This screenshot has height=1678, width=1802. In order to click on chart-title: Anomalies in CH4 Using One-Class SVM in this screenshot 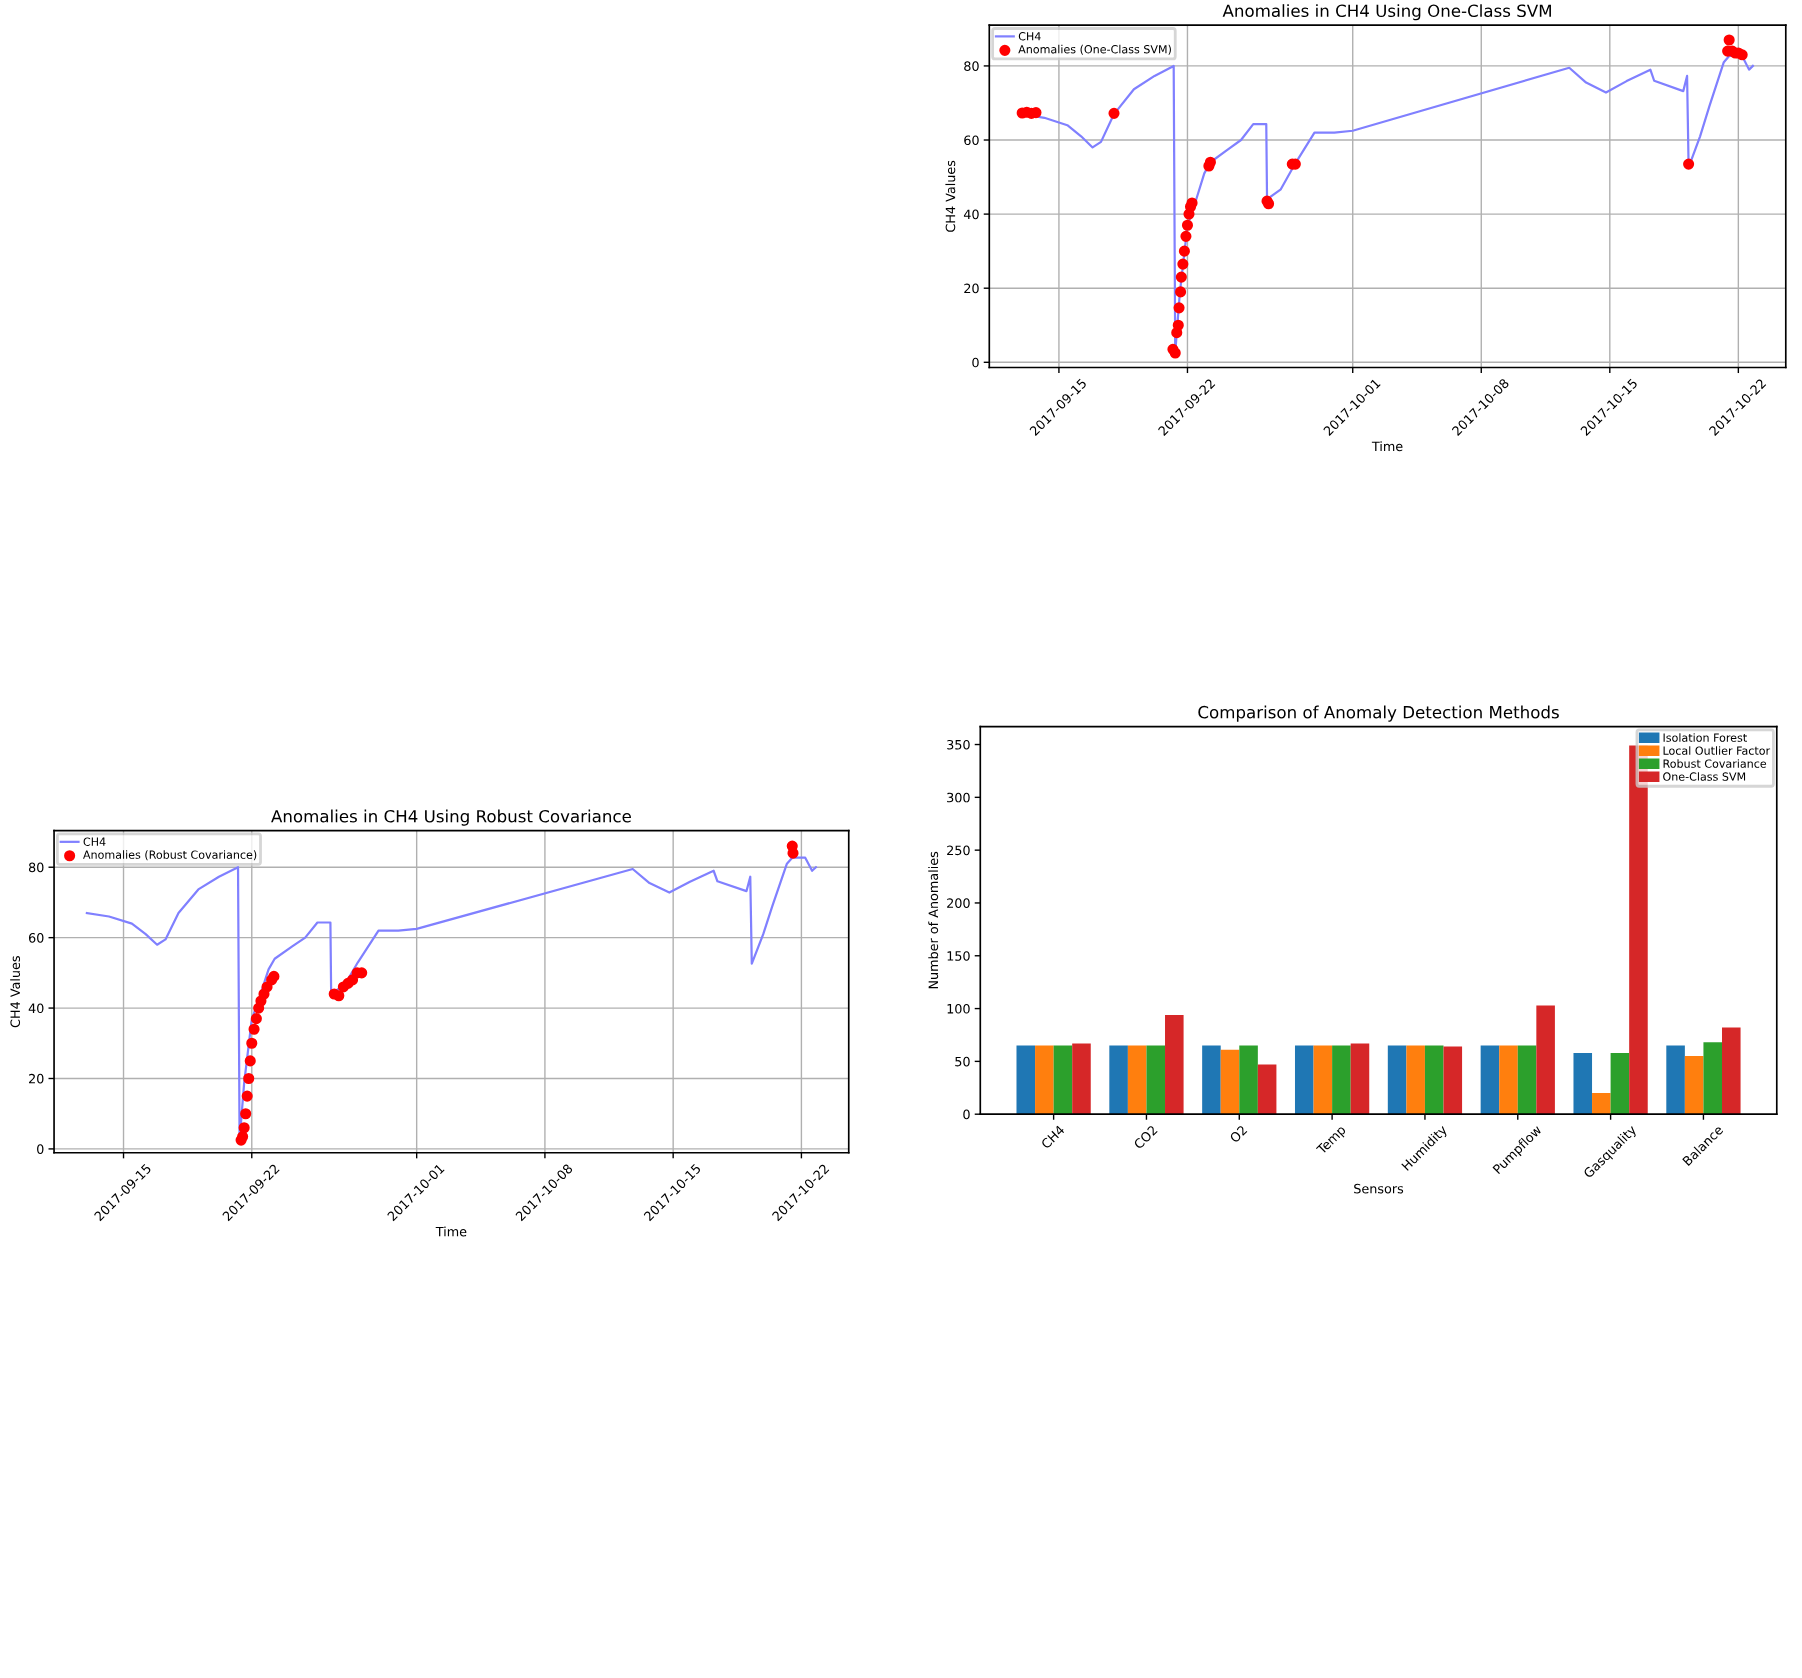, I will do `click(1386, 12)`.